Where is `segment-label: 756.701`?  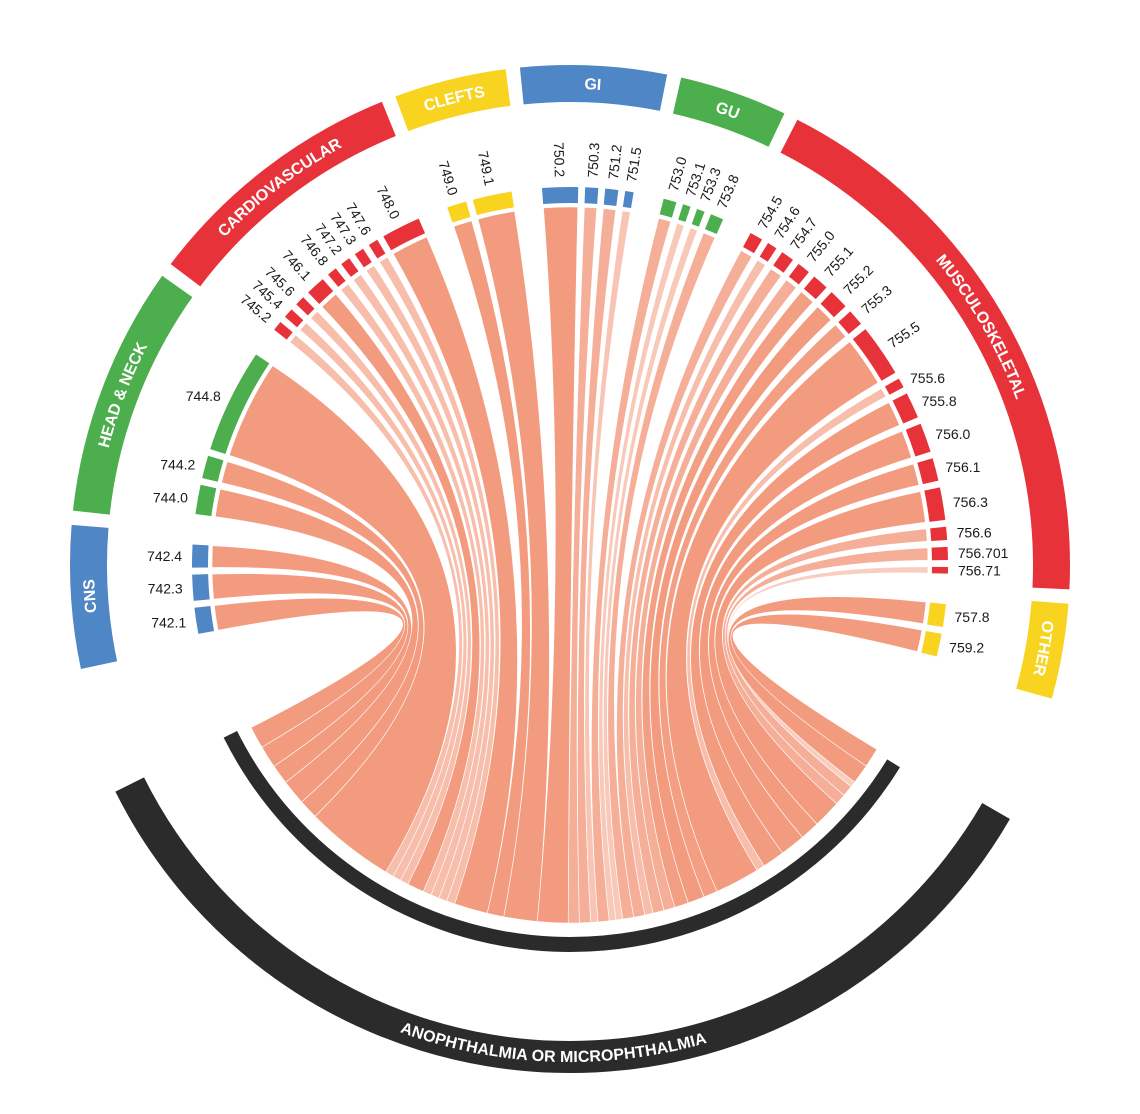
segment-label: 756.701 is located at coordinates (983, 553).